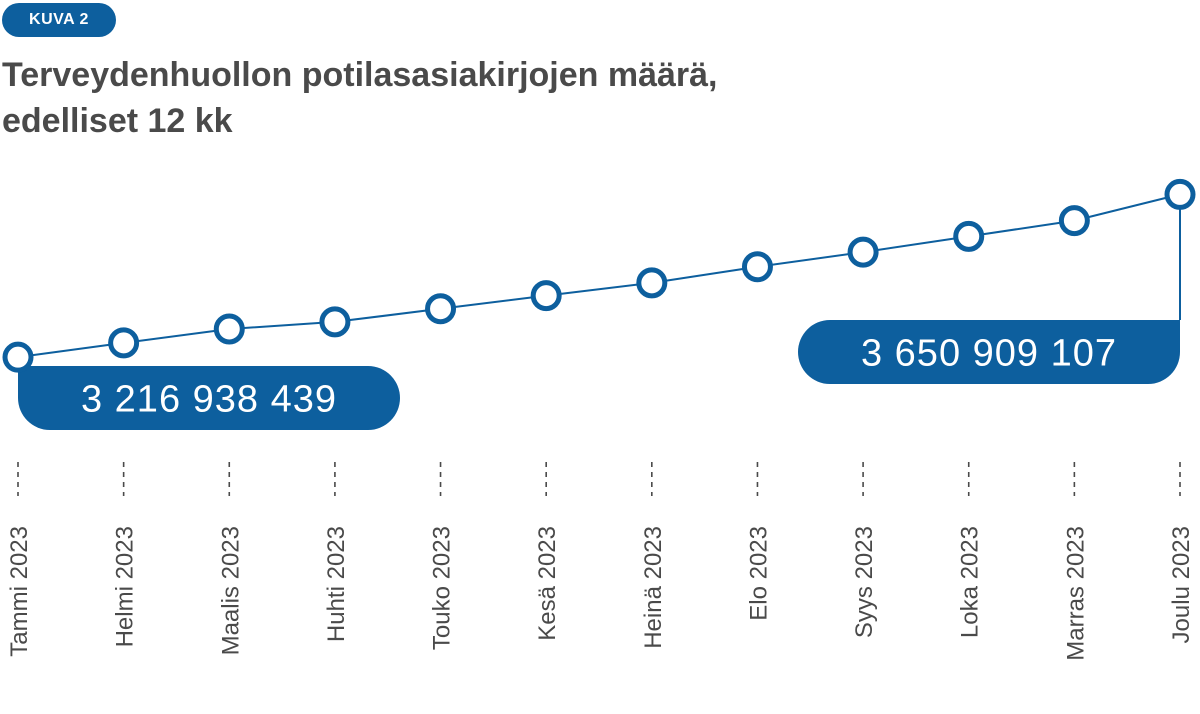  I want to click on chart-title-line-2: edelliset 12 kk, so click(117, 121).